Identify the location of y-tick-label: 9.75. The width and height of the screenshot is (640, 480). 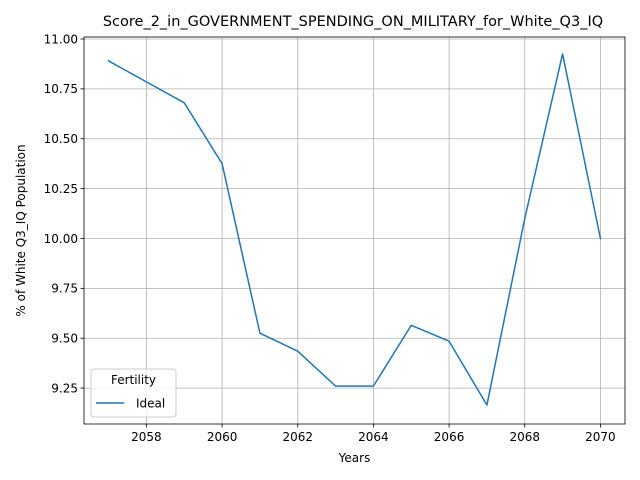
(64, 289).